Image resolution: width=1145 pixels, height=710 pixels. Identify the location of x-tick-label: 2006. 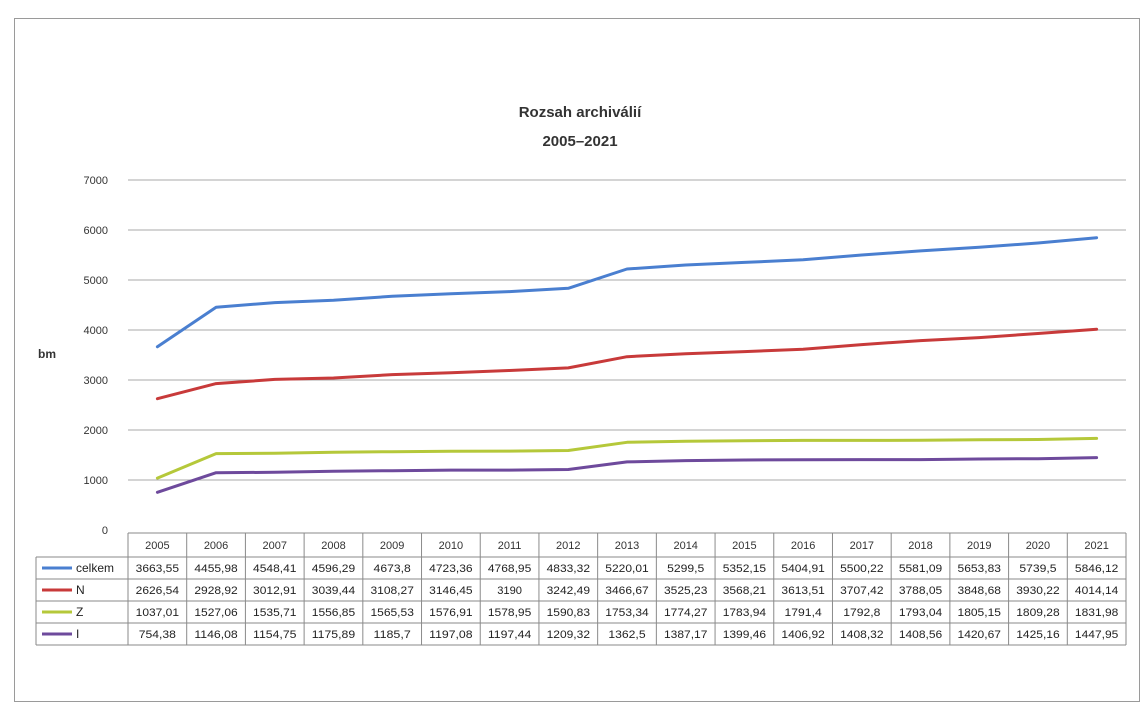
(216, 546).